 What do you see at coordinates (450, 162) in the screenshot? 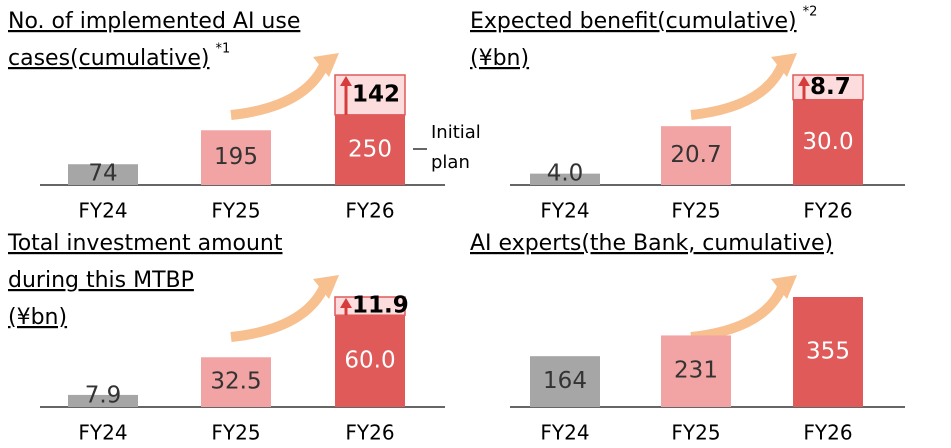
I see `annotation: plan` at bounding box center [450, 162].